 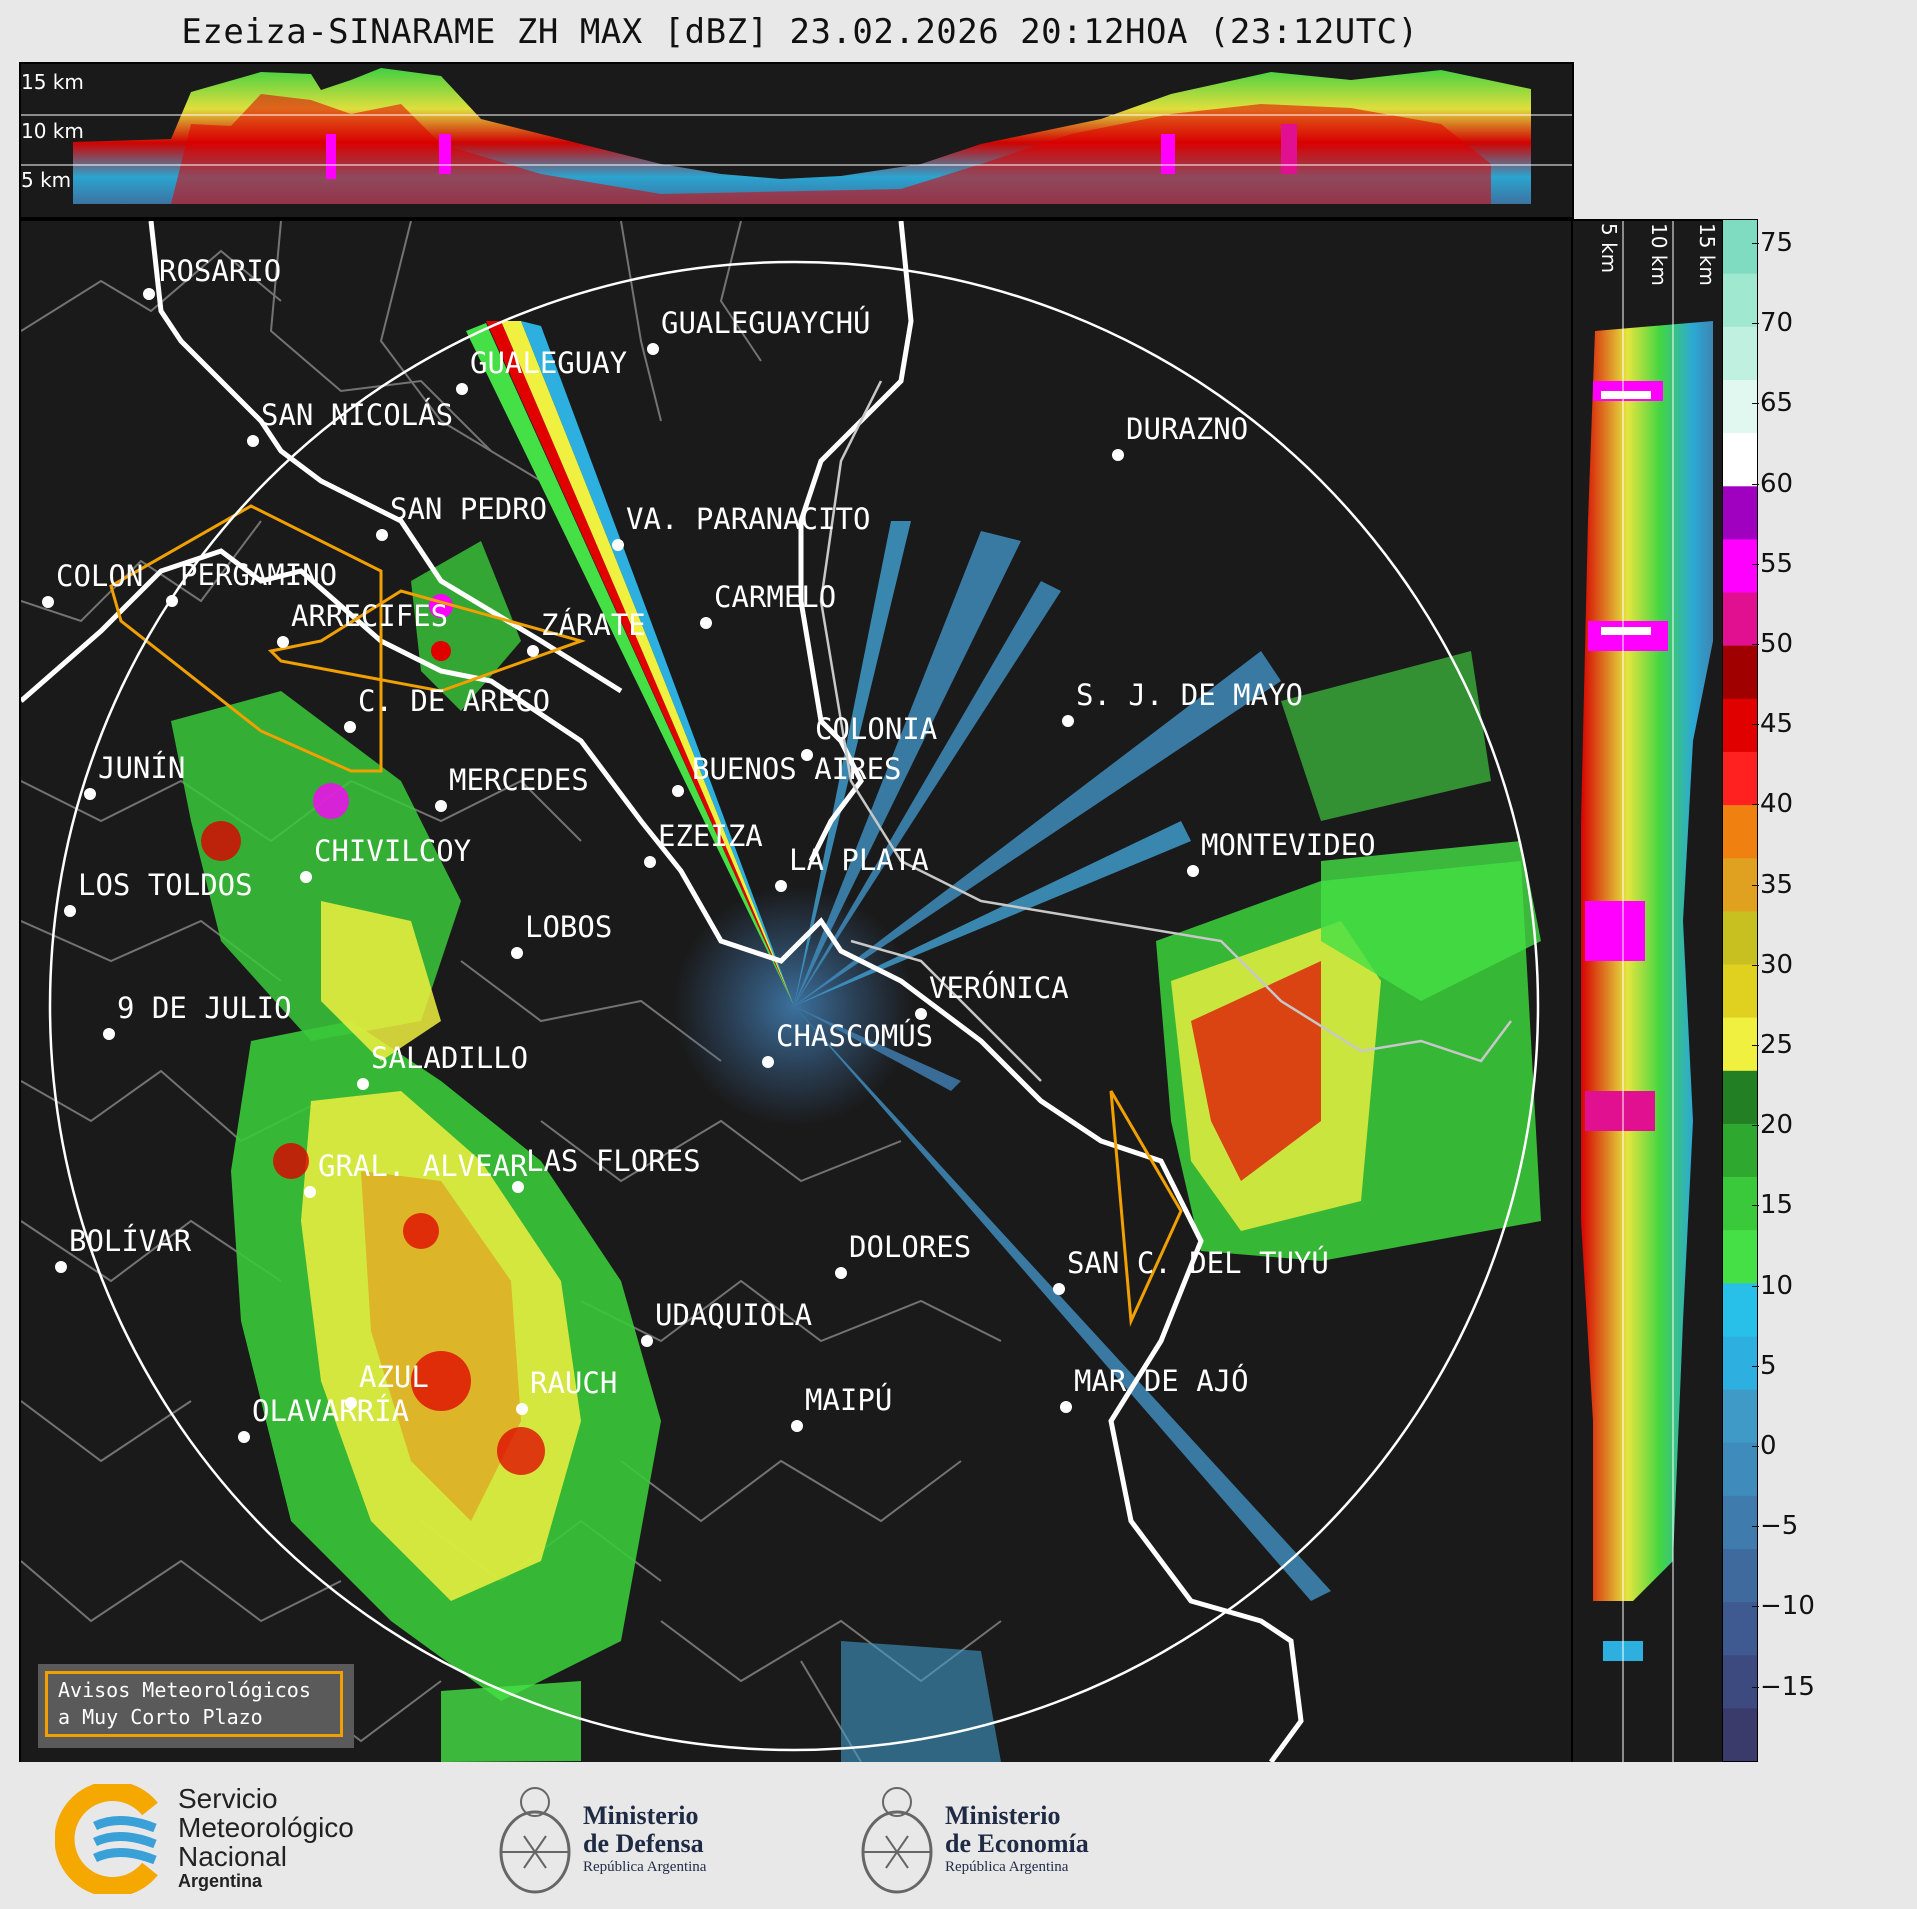 I want to click on city-label: S. J. DE MAYO, so click(x=1189, y=695).